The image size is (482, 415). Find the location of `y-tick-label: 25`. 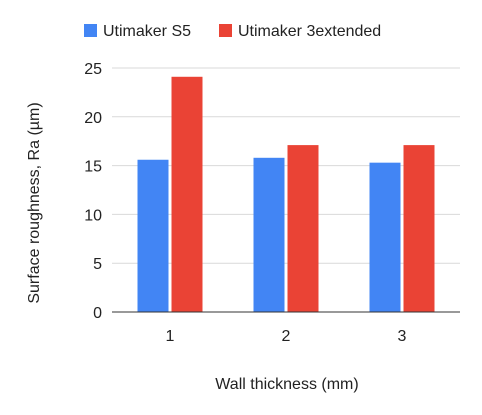

y-tick-label: 25 is located at coordinates (93, 69).